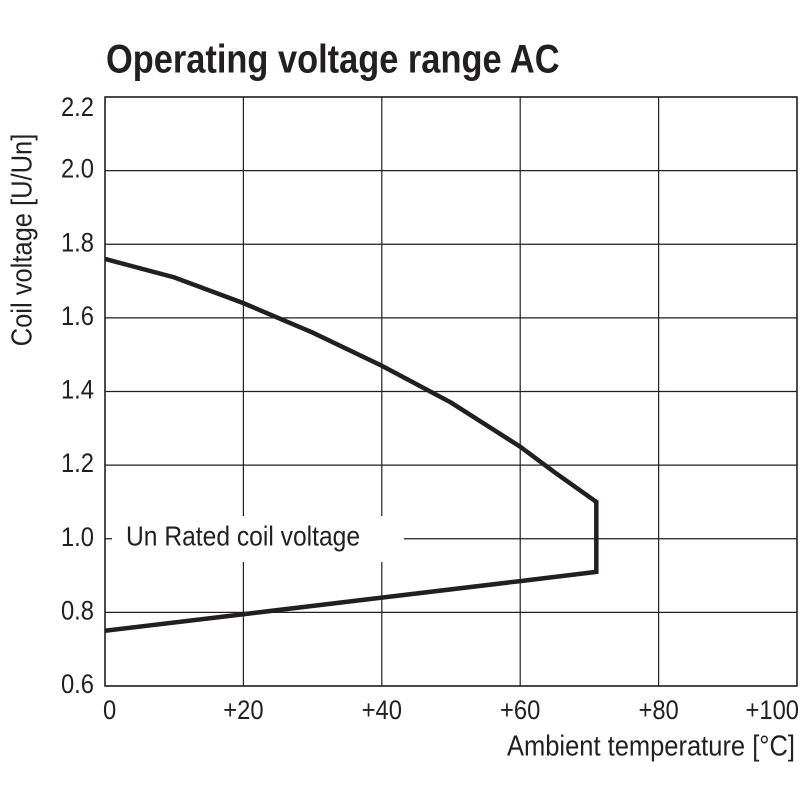 This screenshot has height=800, width=800. What do you see at coordinates (243, 711) in the screenshot?
I see `x-tick-label: +20` at bounding box center [243, 711].